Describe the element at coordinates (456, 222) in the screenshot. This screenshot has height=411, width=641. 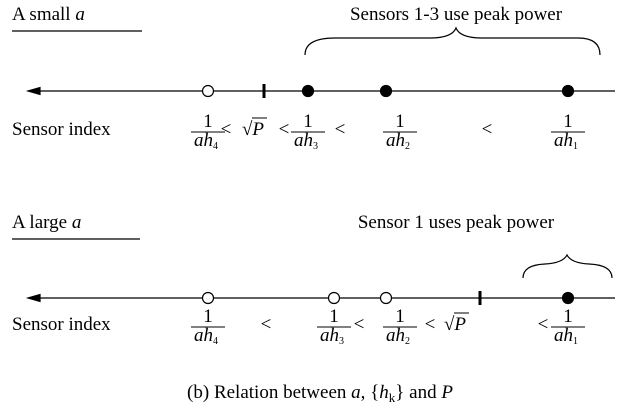
I see `brace-label: Sensor 1 uses peak power` at that location.